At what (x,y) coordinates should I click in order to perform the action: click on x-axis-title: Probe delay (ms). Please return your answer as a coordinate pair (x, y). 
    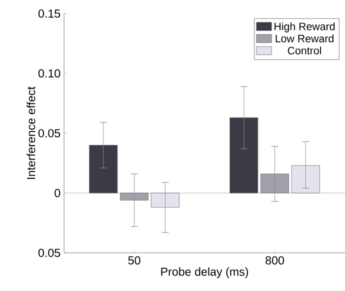
    Looking at the image, I should click on (204, 272).